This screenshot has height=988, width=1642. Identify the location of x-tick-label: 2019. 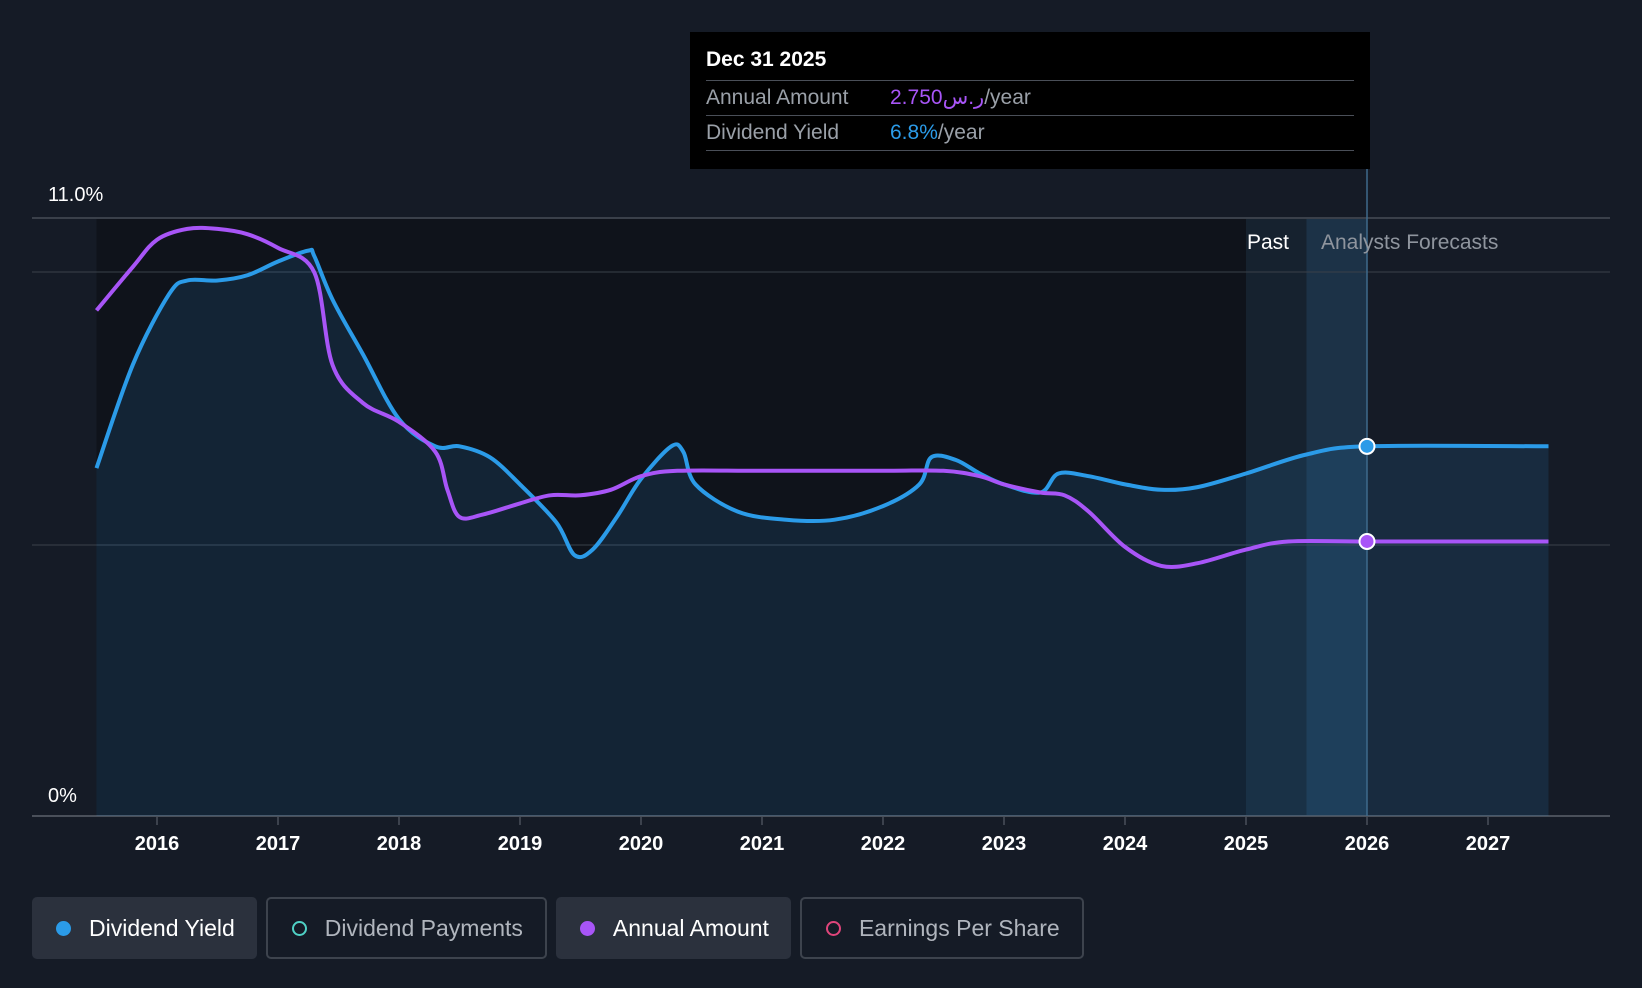
(520, 844).